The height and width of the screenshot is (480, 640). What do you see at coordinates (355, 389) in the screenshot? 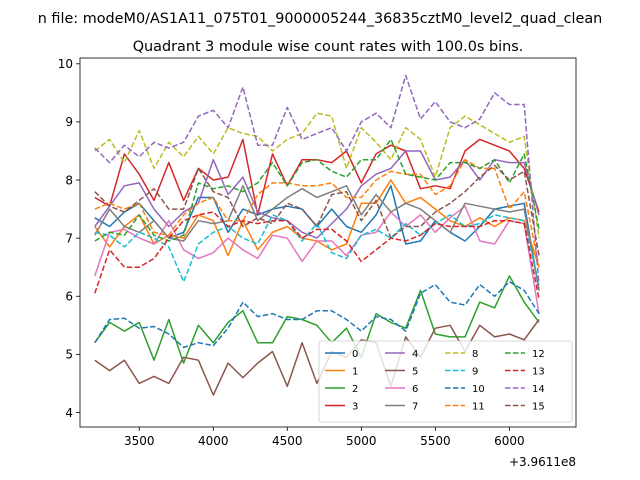
I see `legend-label: 2` at bounding box center [355, 389].